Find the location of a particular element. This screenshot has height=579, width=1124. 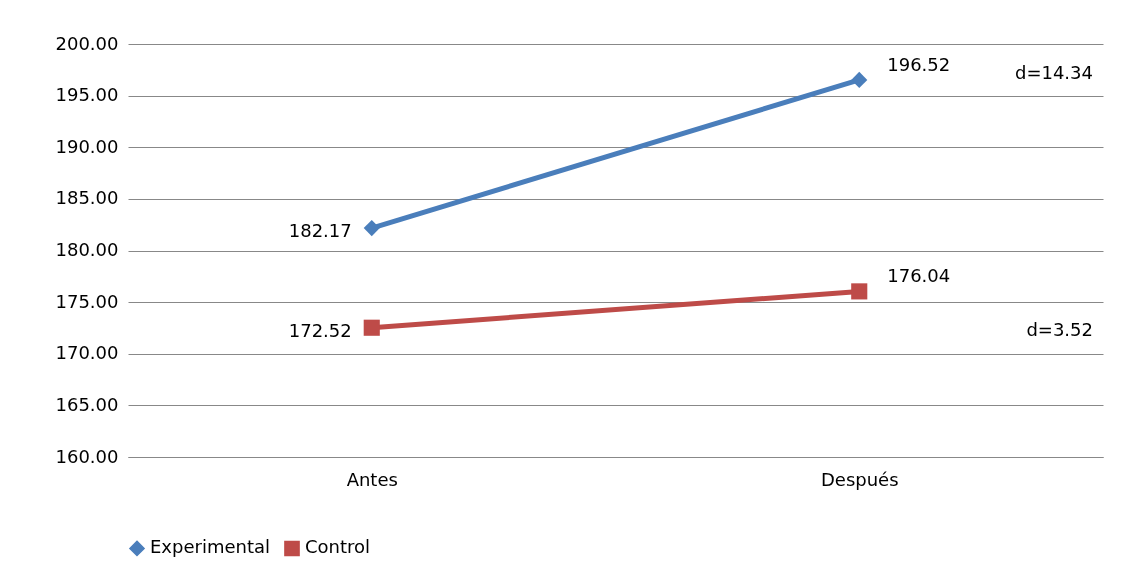

y-tick-label: 195.00 is located at coordinates (87, 95).